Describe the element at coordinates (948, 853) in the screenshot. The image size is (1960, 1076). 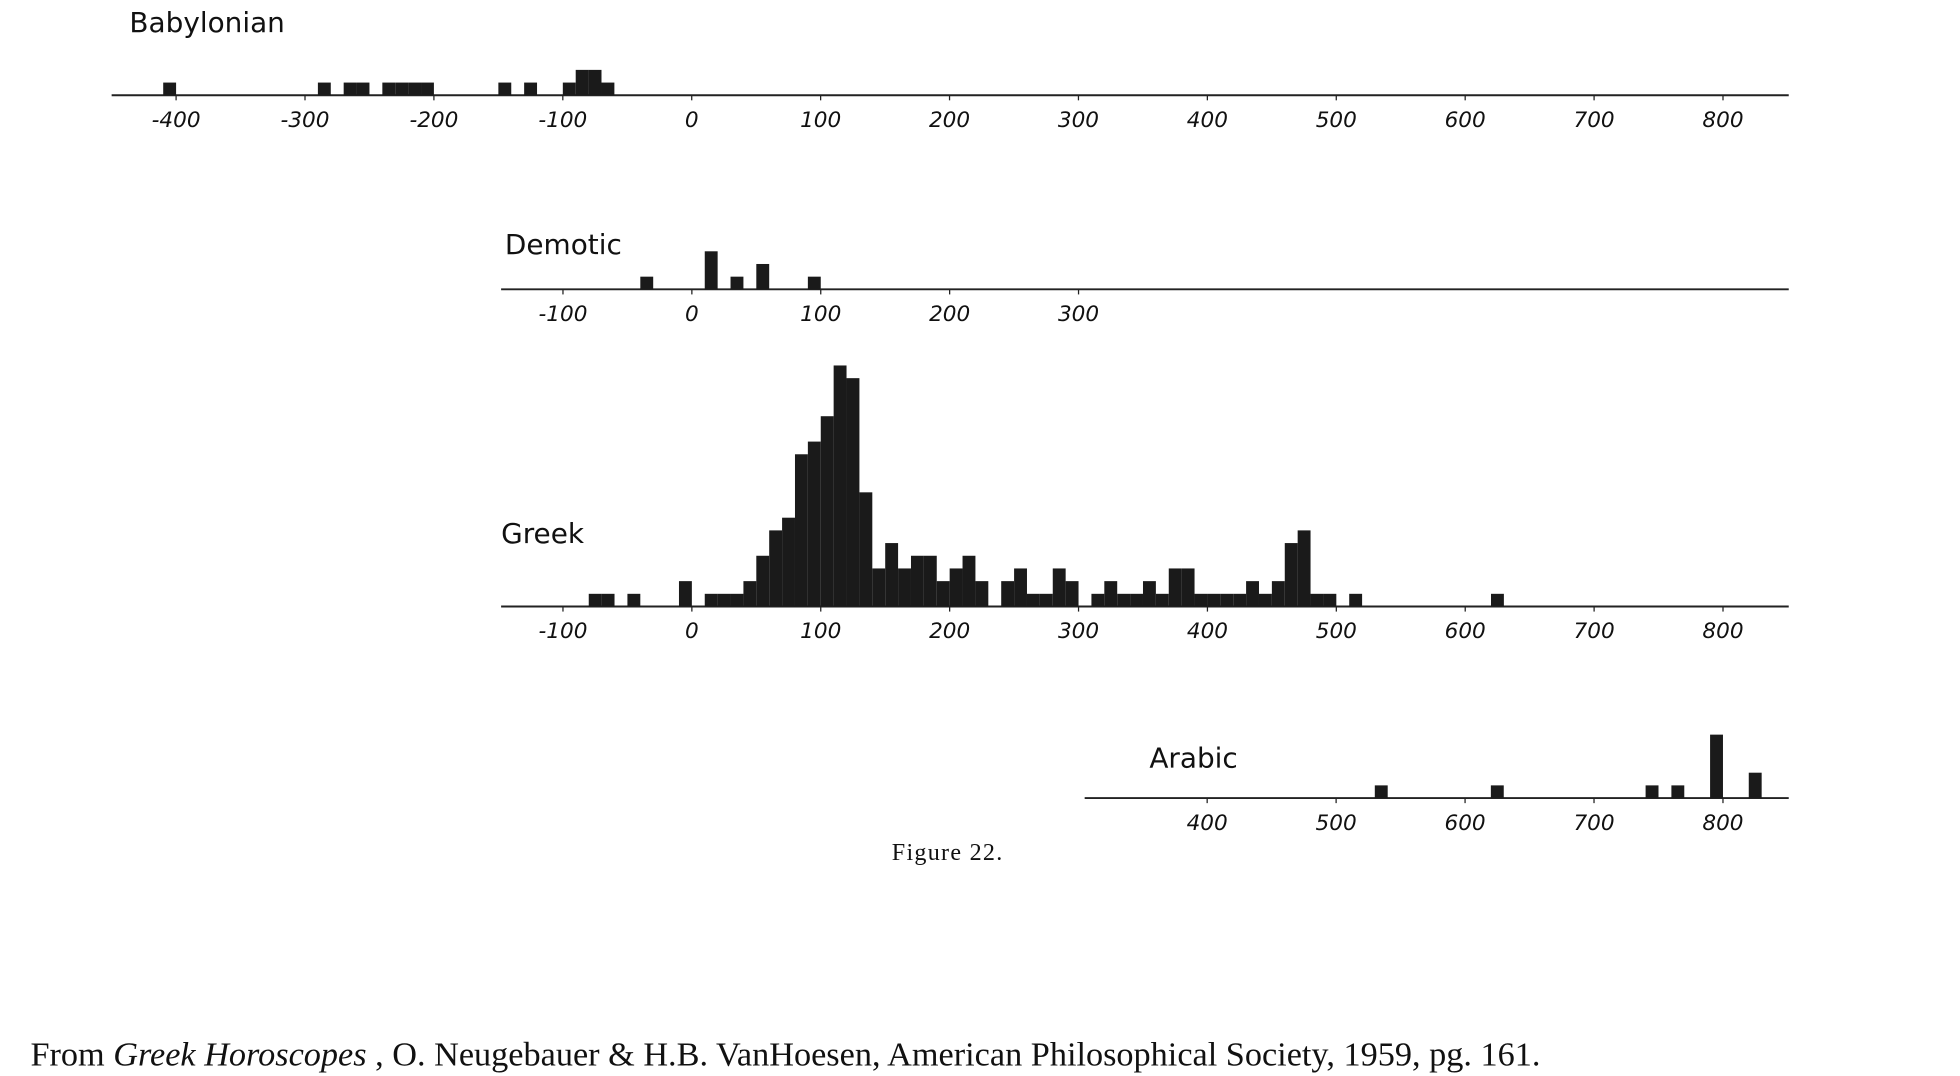
I see `figure-caption: Figure 22.` at that location.